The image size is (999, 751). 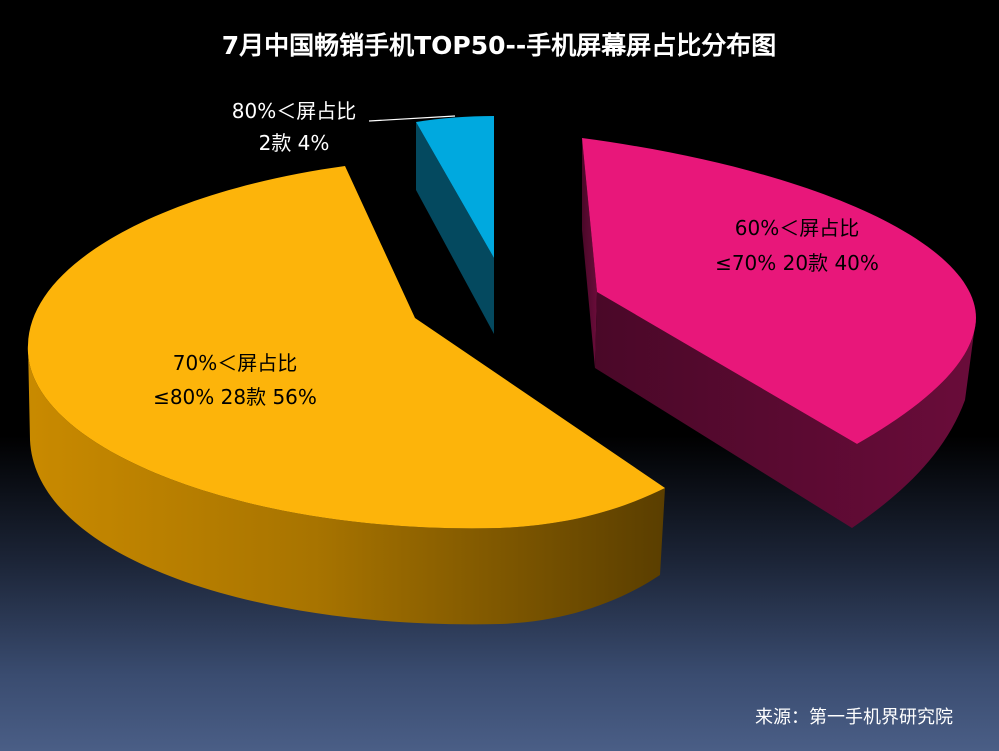 What do you see at coordinates (854, 717) in the screenshot?
I see `source-note: 来源：第一手机界研究院` at bounding box center [854, 717].